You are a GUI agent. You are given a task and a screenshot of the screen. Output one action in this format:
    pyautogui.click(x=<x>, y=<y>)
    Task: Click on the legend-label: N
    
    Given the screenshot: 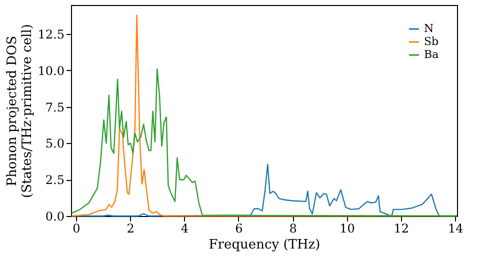 What is the action you would take?
    pyautogui.click(x=429, y=28)
    